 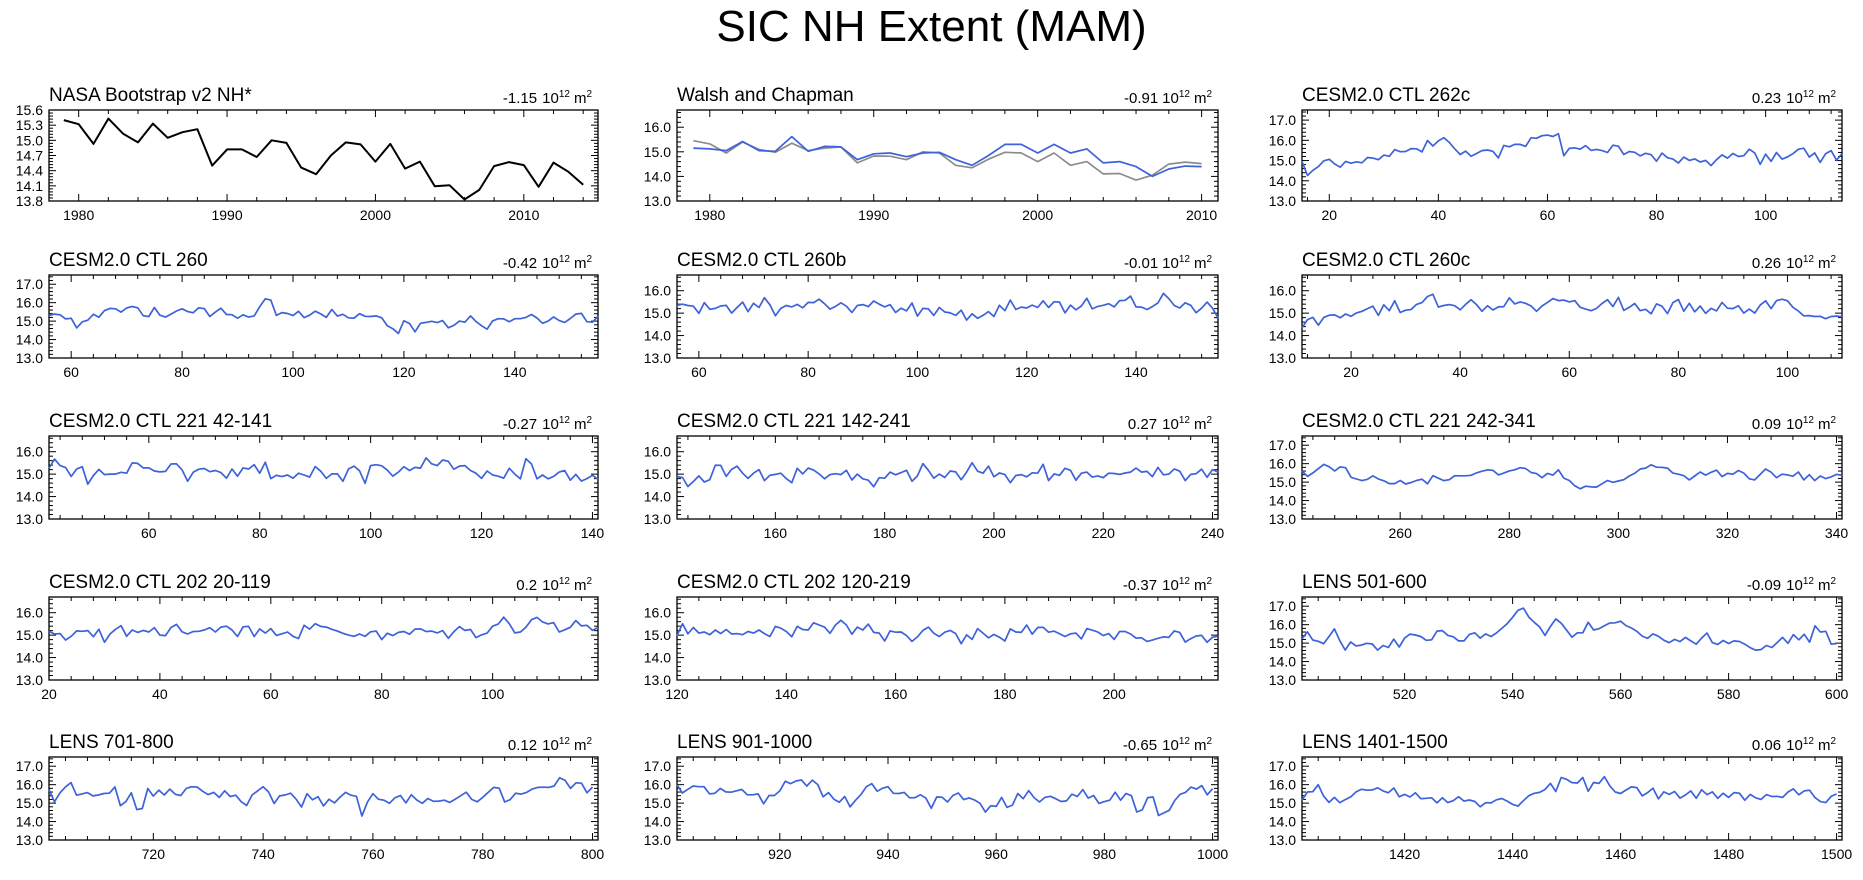 I want to click on x-tick-label: 1480, so click(x=1728, y=854).